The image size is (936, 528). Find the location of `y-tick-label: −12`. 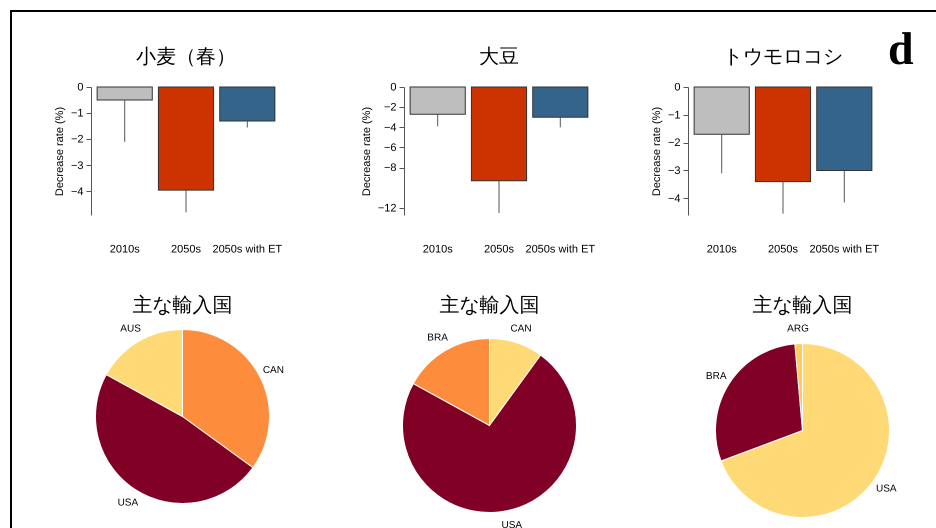

y-tick-label: −12 is located at coordinates (387, 208).